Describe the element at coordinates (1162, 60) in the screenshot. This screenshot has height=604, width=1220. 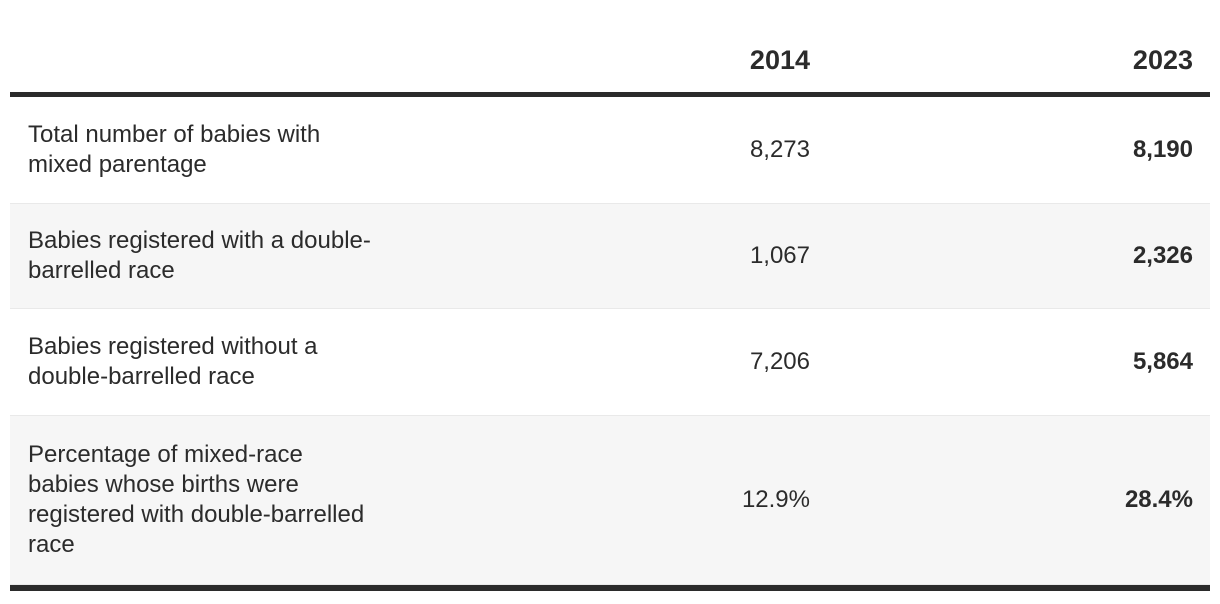
I see `column-header-2023: 2023` at that location.